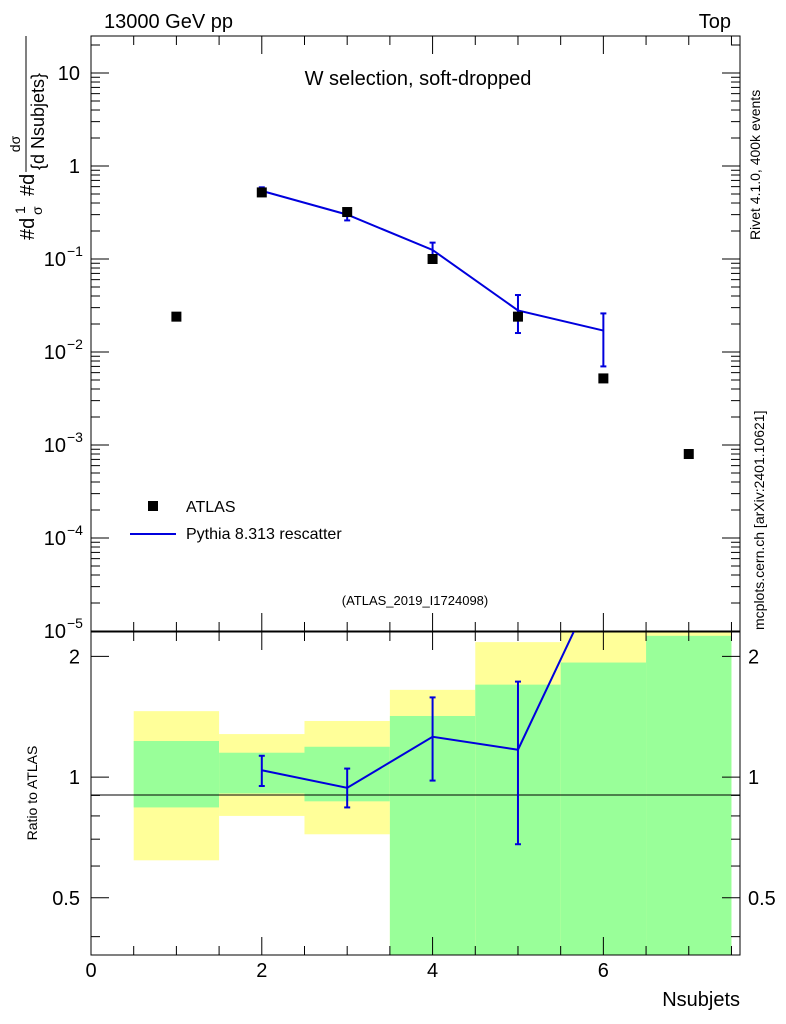  I want to click on ratio-y-tick-label-right: 2, so click(753, 657).